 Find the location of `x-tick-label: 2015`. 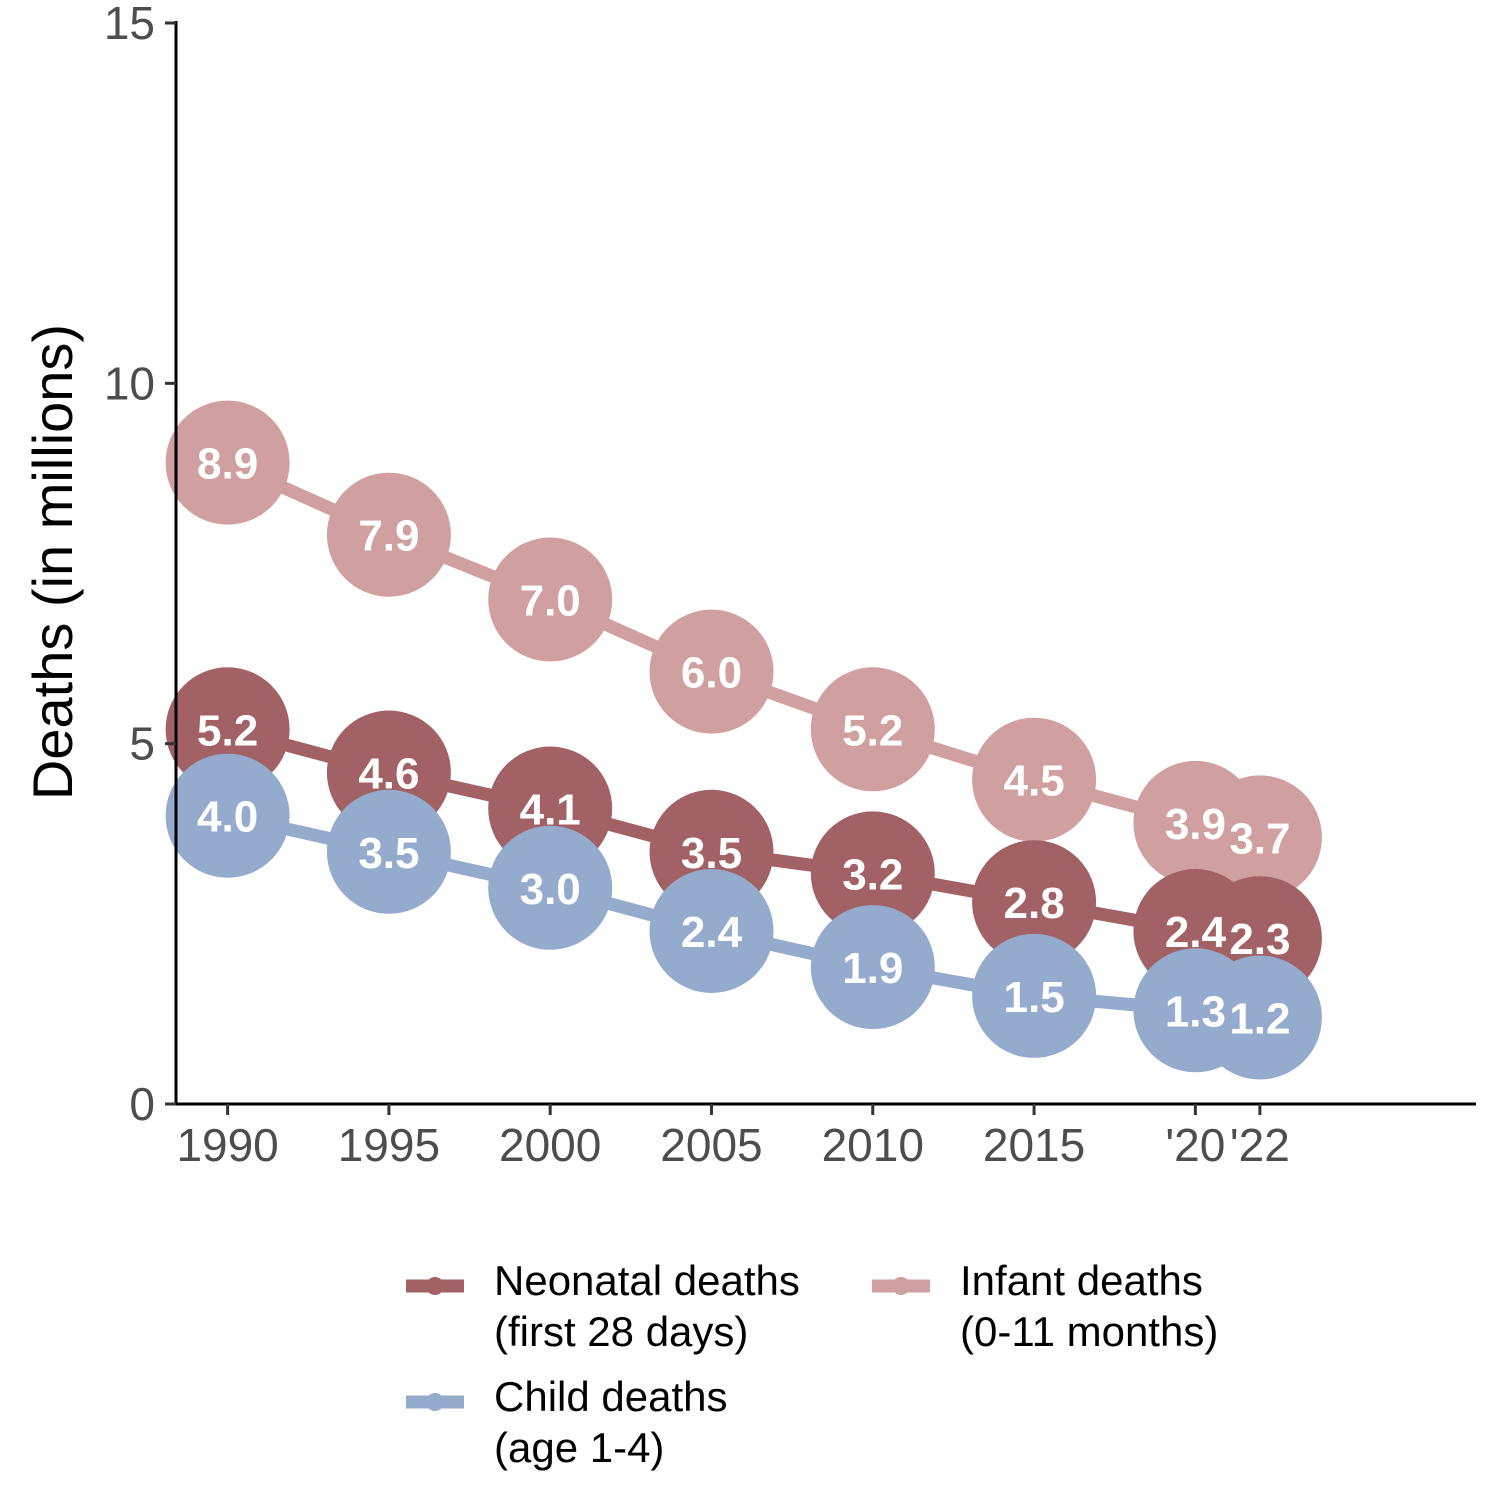

x-tick-label: 2015 is located at coordinates (1034, 1145).